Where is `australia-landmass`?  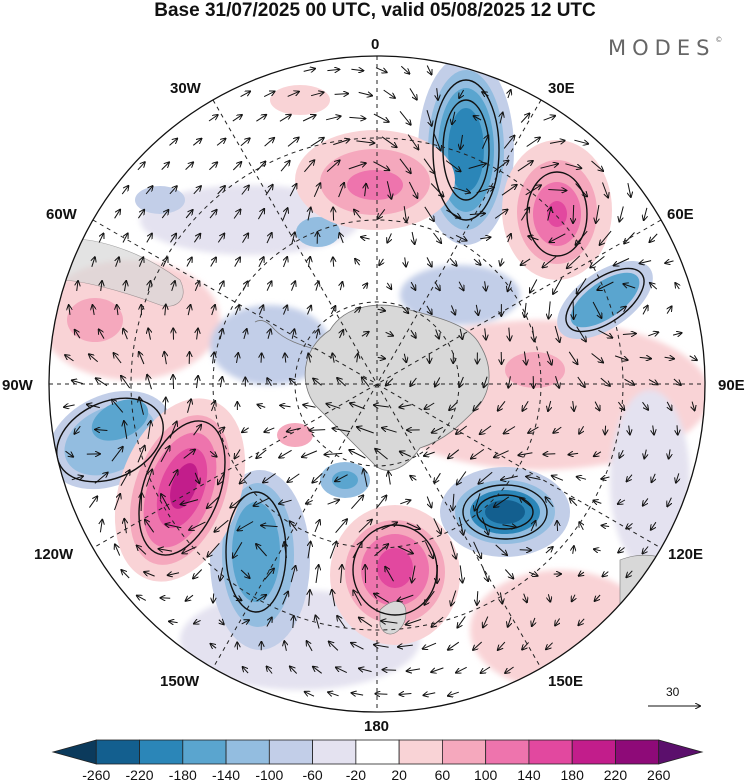
australia-landmass is located at coordinates (660, 602).